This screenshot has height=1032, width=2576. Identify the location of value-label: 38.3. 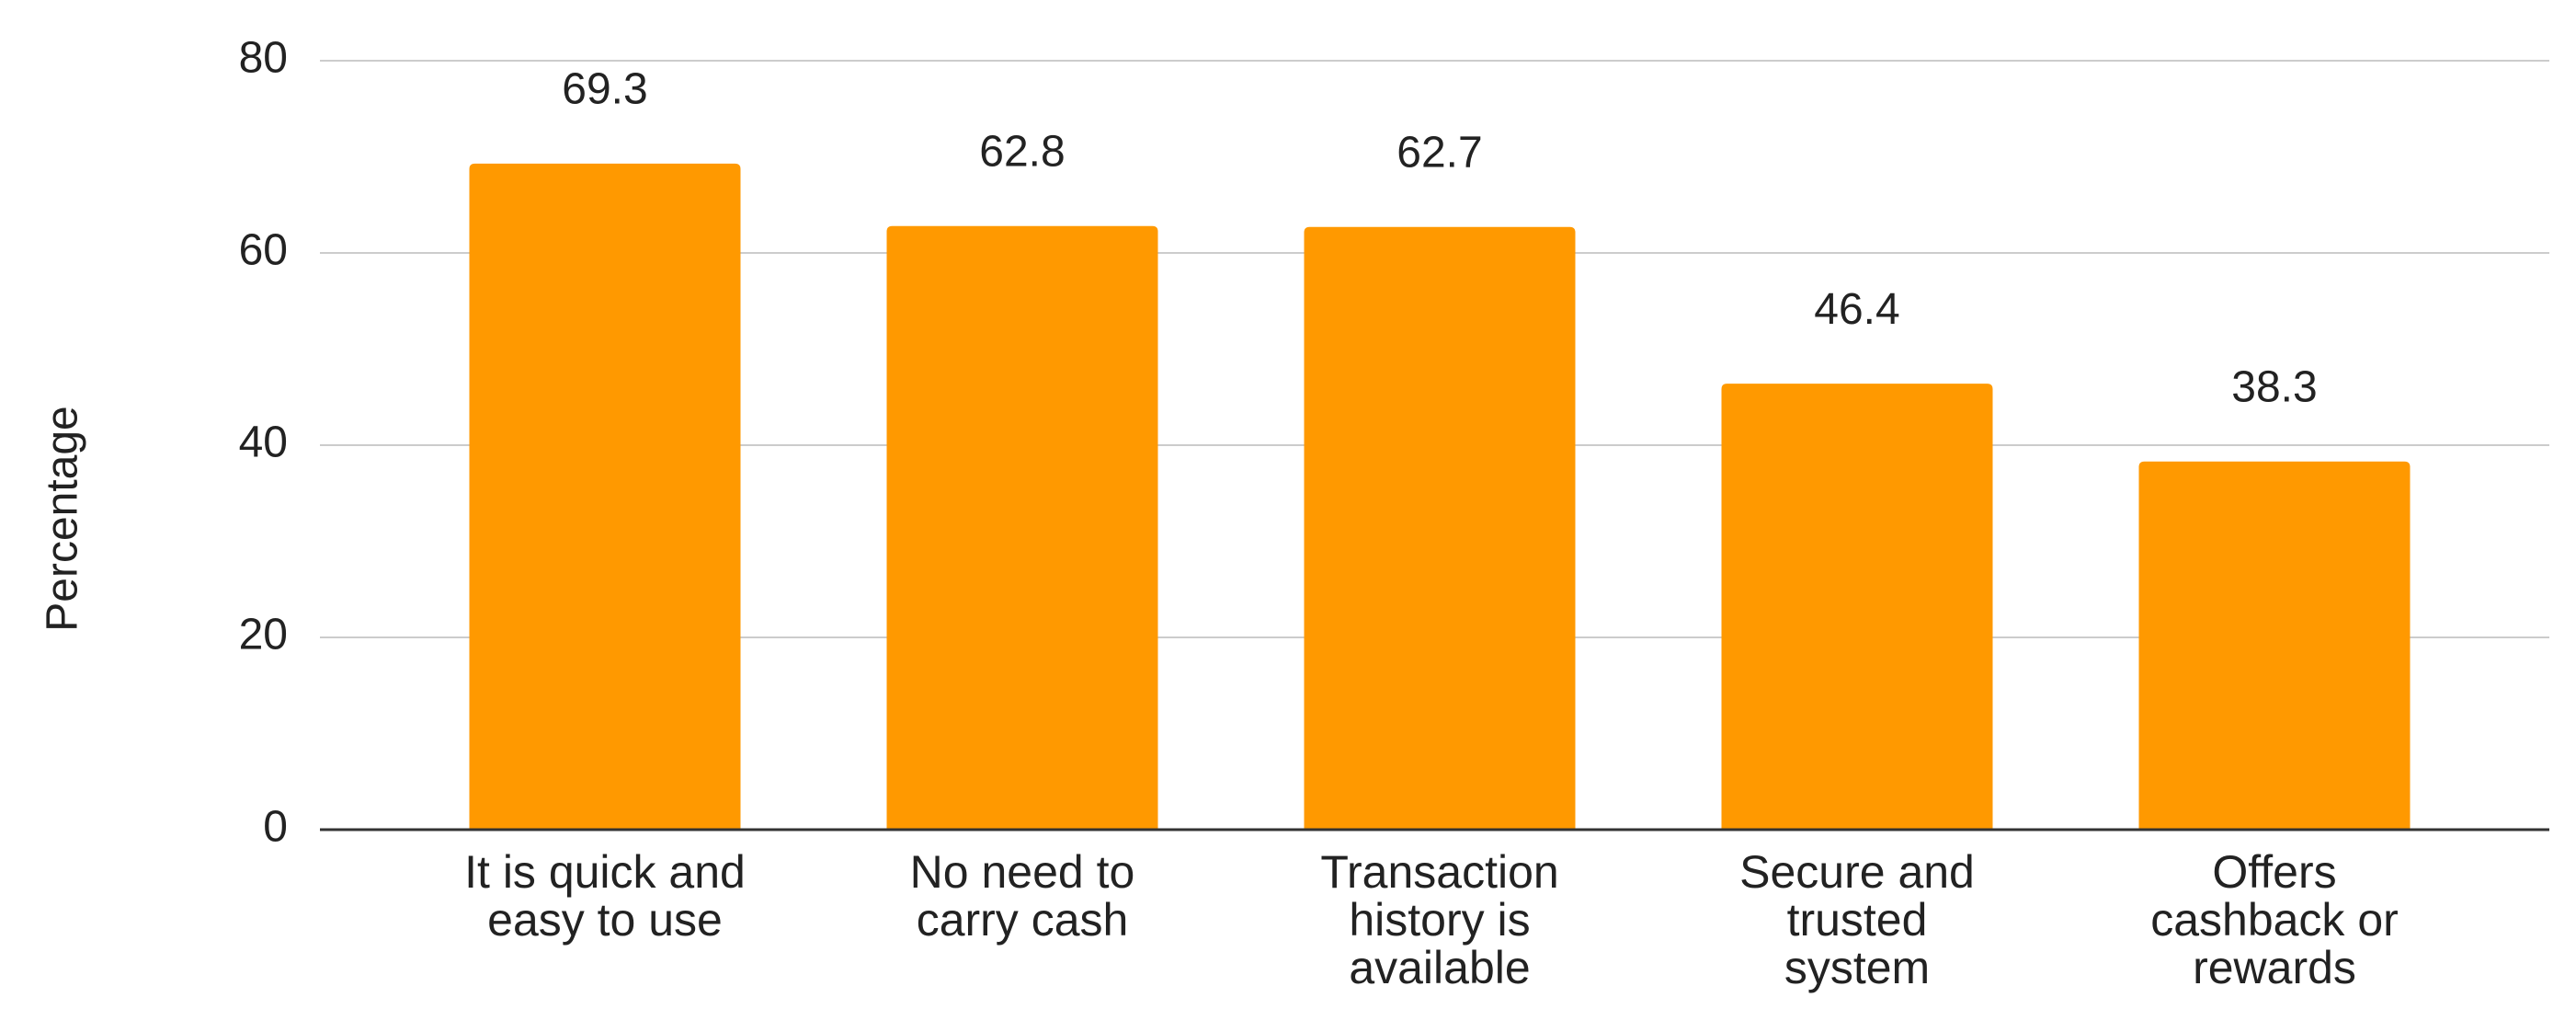
(2274, 386).